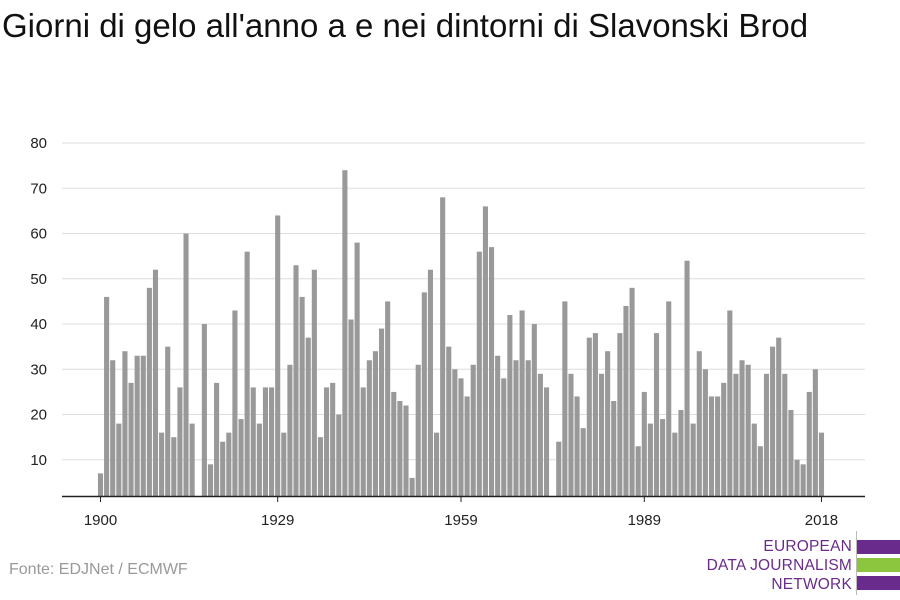  I want to click on bar-1962, so click(479, 373).